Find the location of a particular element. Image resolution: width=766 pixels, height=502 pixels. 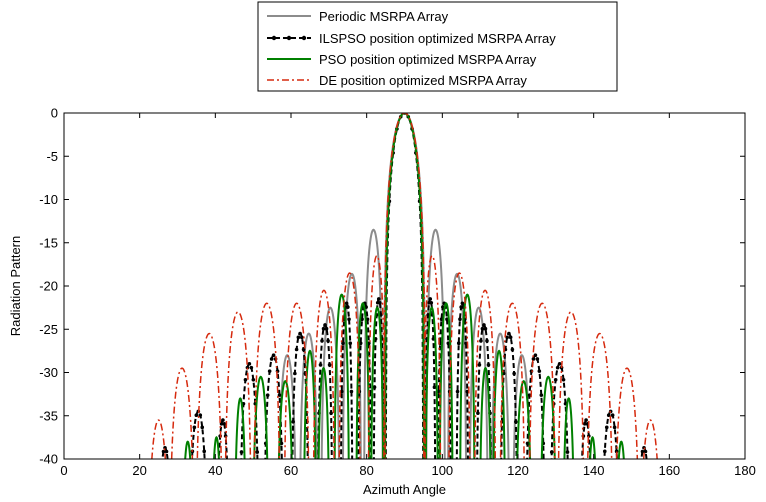

legend-box is located at coordinates (437, 46).